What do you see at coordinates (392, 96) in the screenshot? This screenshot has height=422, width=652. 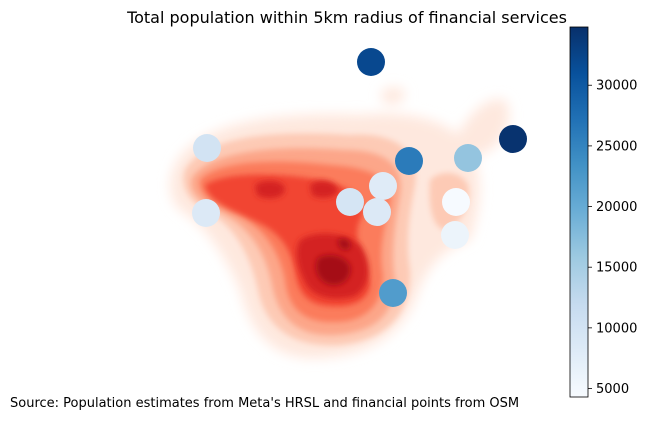 I see `density-level-1-north` at bounding box center [392, 96].